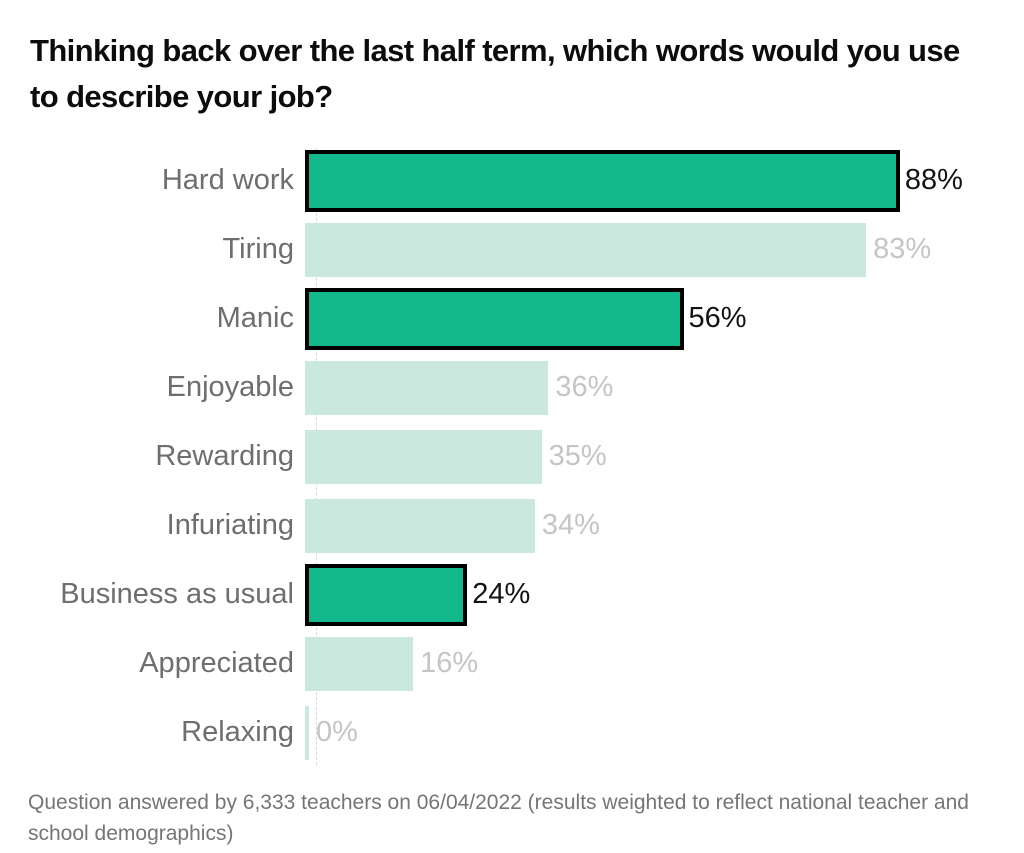  What do you see at coordinates (643, 387) in the screenshot?
I see `bar-track-enjoyable: 36%` at bounding box center [643, 387].